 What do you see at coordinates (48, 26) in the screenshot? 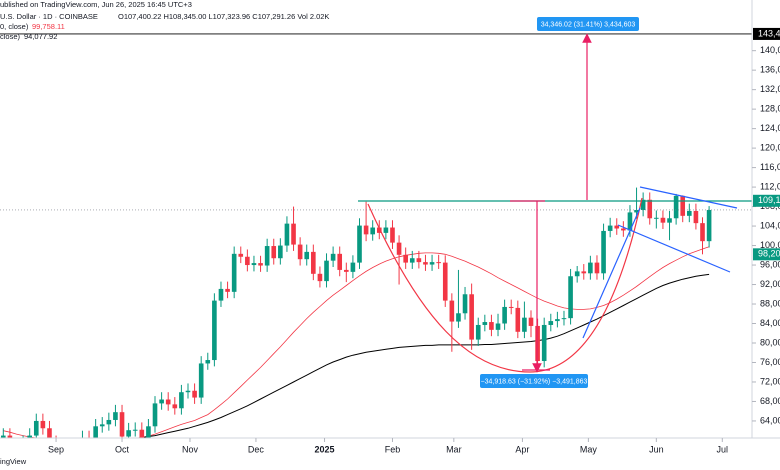
I see `ma1-value: 99,758.11` at bounding box center [48, 26].